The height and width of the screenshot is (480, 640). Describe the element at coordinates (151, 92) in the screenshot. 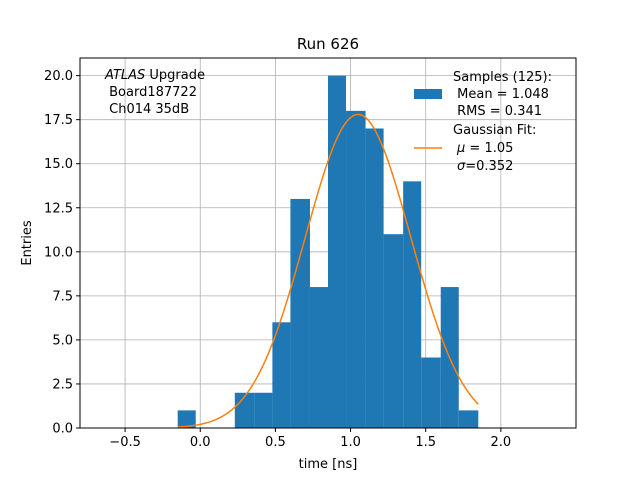

I see `annotation-line-2: Board187722` at that location.